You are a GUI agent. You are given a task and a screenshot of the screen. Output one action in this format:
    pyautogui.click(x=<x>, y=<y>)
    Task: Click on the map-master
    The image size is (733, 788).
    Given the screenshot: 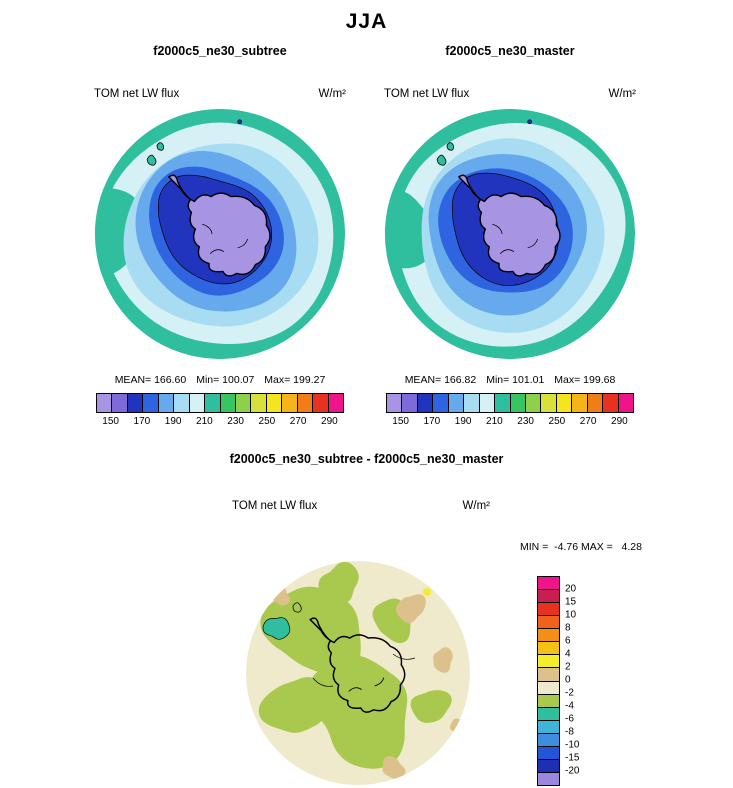 What is the action you would take?
    pyautogui.click(x=510, y=234)
    